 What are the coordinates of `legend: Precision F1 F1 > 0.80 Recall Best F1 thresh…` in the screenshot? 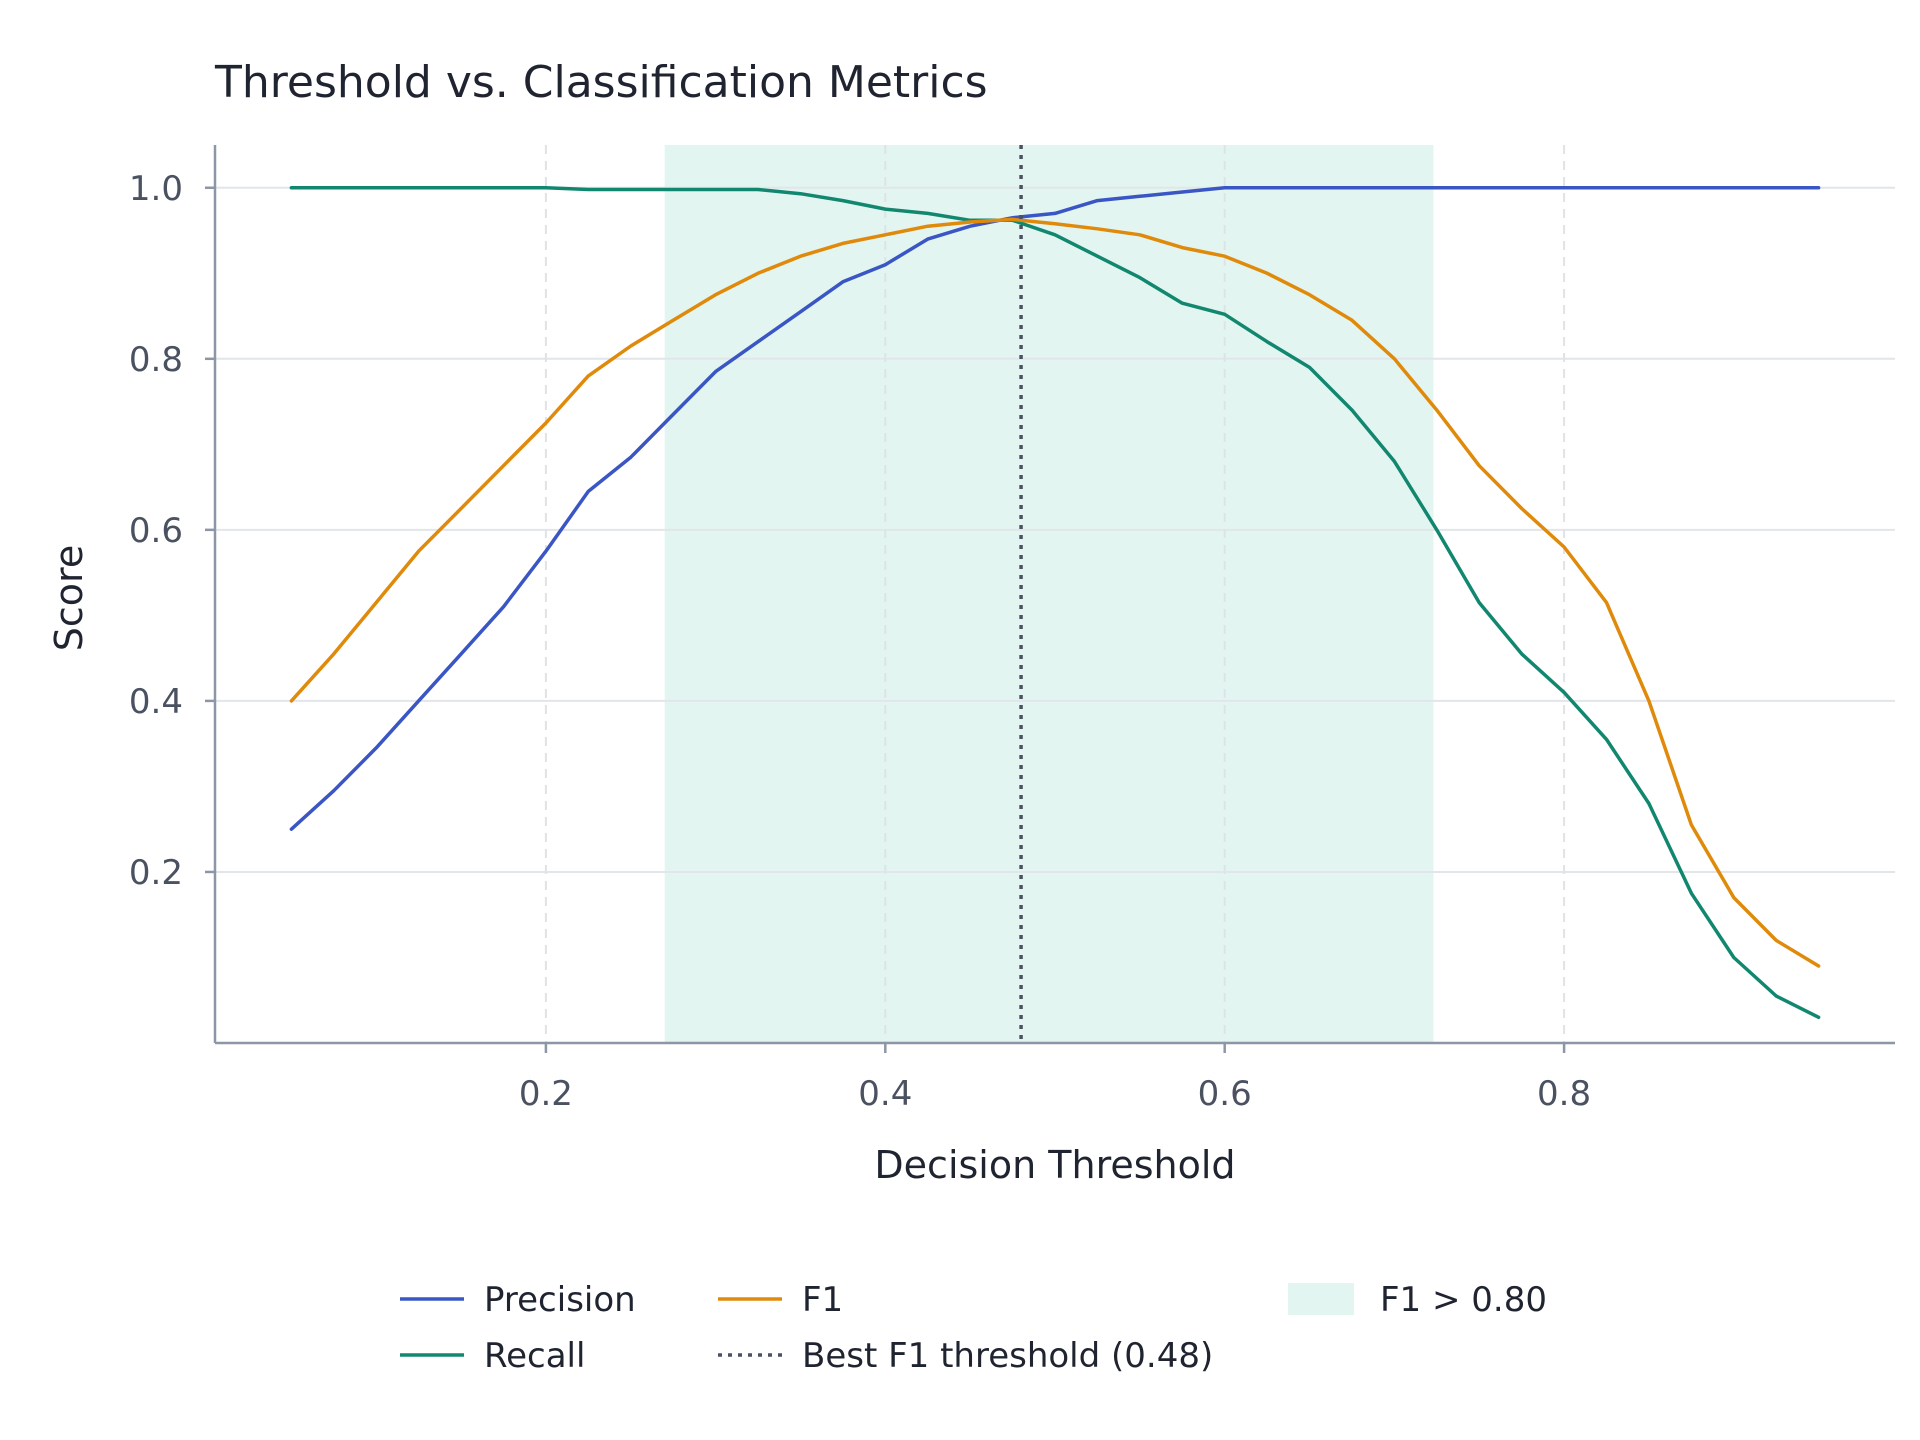 It's located at (973, 1328).